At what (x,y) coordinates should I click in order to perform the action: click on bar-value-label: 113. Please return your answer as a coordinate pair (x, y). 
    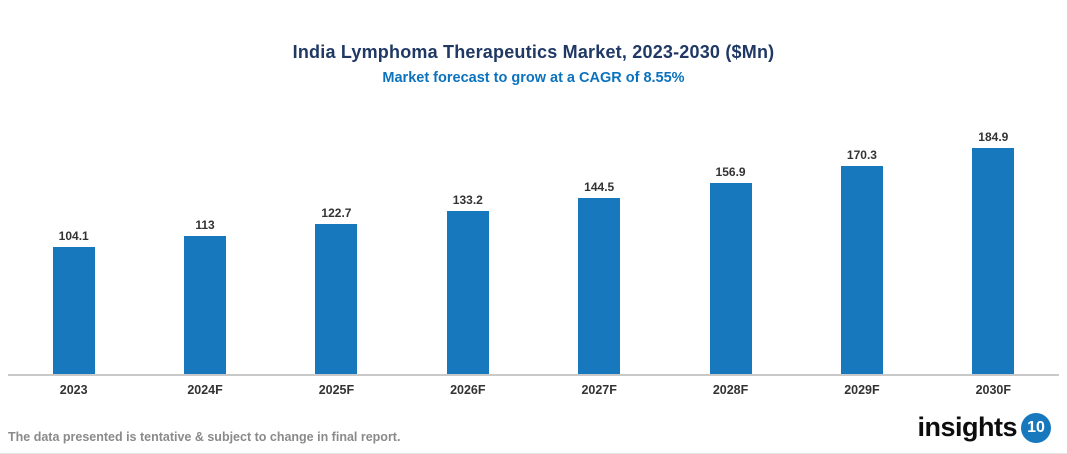
    Looking at the image, I should click on (205, 225).